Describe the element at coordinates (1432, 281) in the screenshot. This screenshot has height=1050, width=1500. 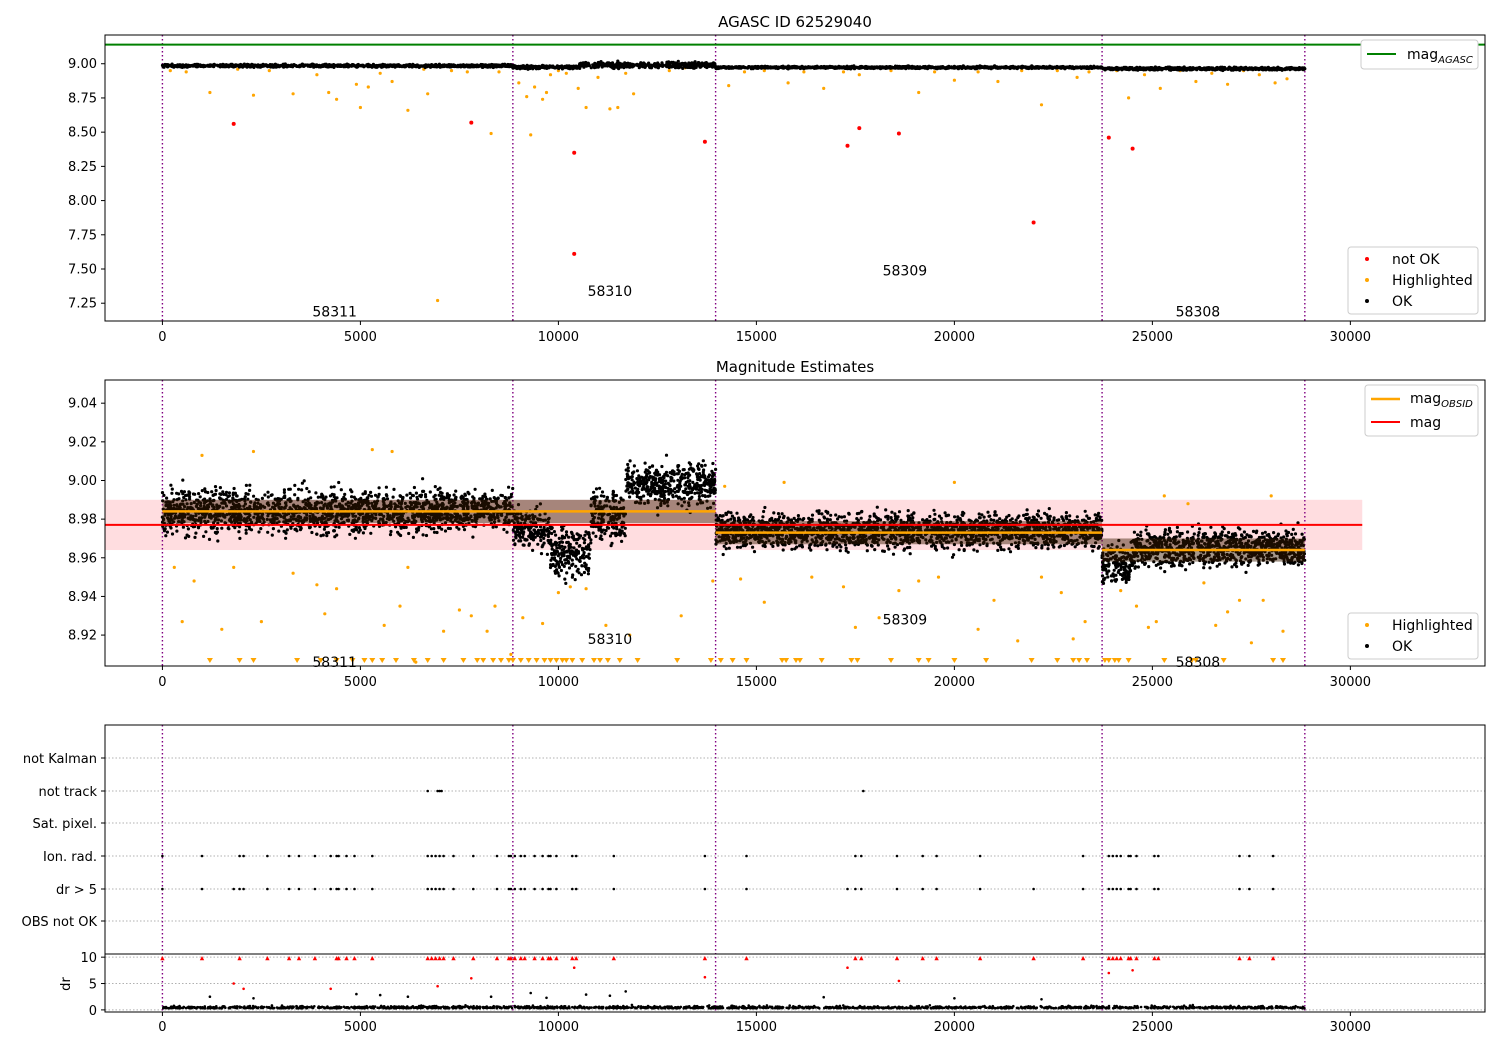
I see `agasc-legend-label: Highlighted` at that location.